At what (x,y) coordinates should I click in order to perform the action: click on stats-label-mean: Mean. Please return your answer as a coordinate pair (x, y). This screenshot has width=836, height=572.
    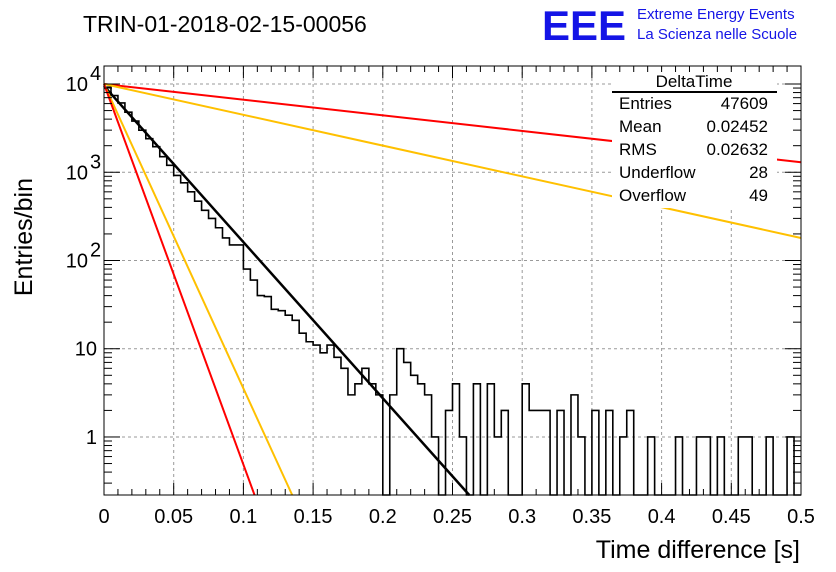
    Looking at the image, I should click on (640, 126).